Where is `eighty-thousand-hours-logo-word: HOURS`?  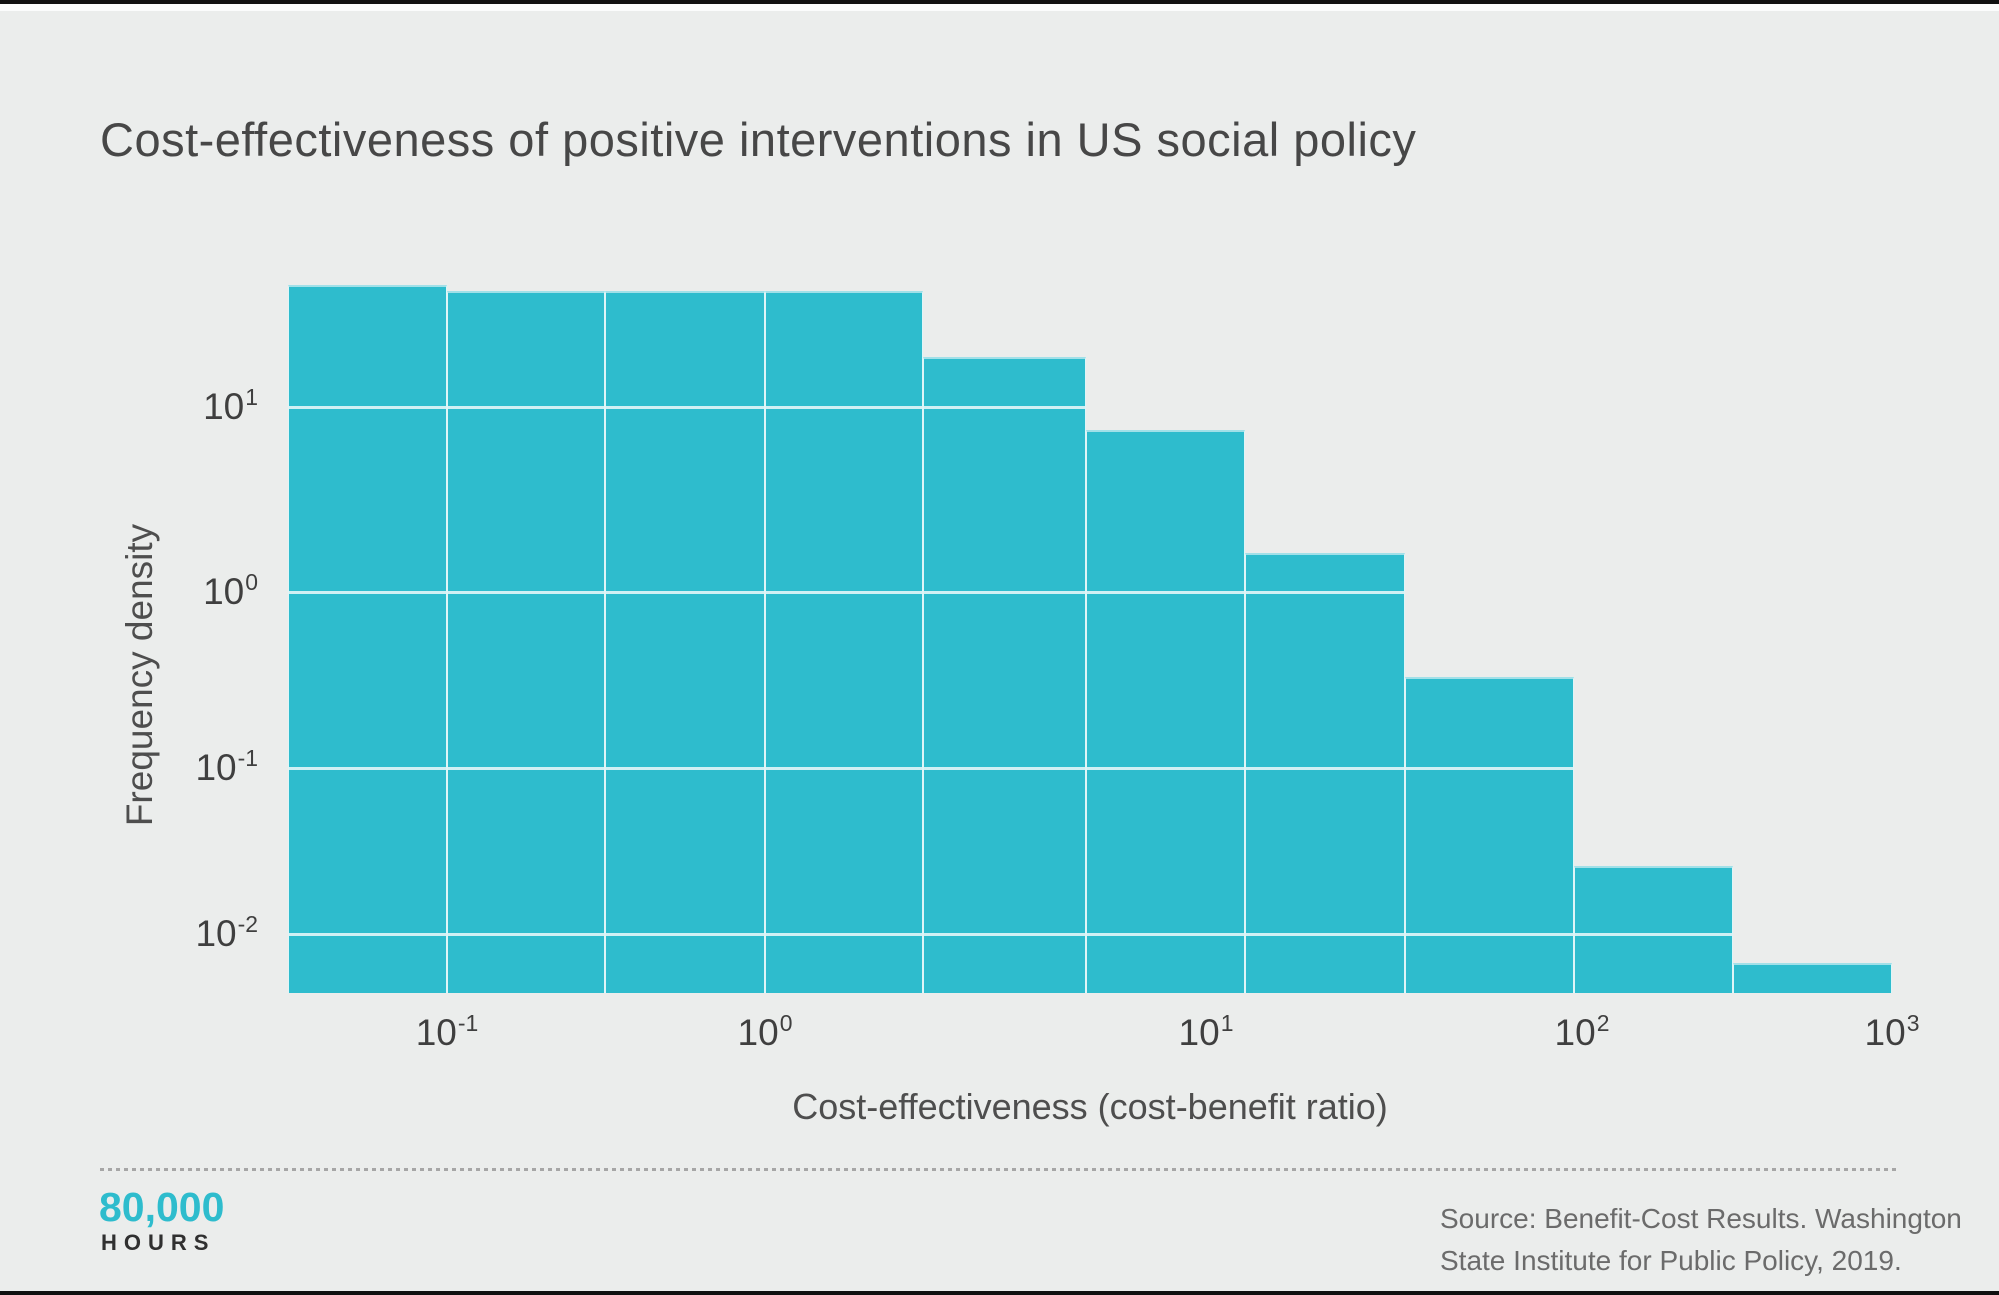 eighty-thousand-hours-logo-word: HOURS is located at coordinates (158, 1242).